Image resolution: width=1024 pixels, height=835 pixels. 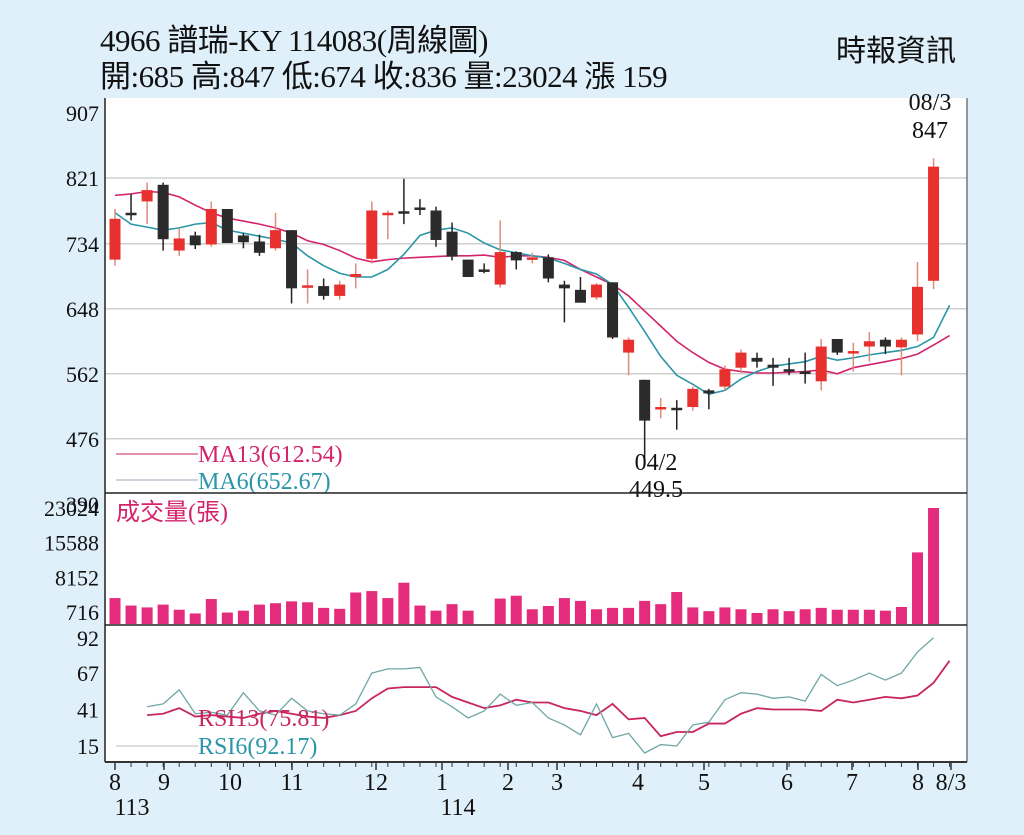 I want to click on x-month-label: 8/3, so click(x=951, y=783).